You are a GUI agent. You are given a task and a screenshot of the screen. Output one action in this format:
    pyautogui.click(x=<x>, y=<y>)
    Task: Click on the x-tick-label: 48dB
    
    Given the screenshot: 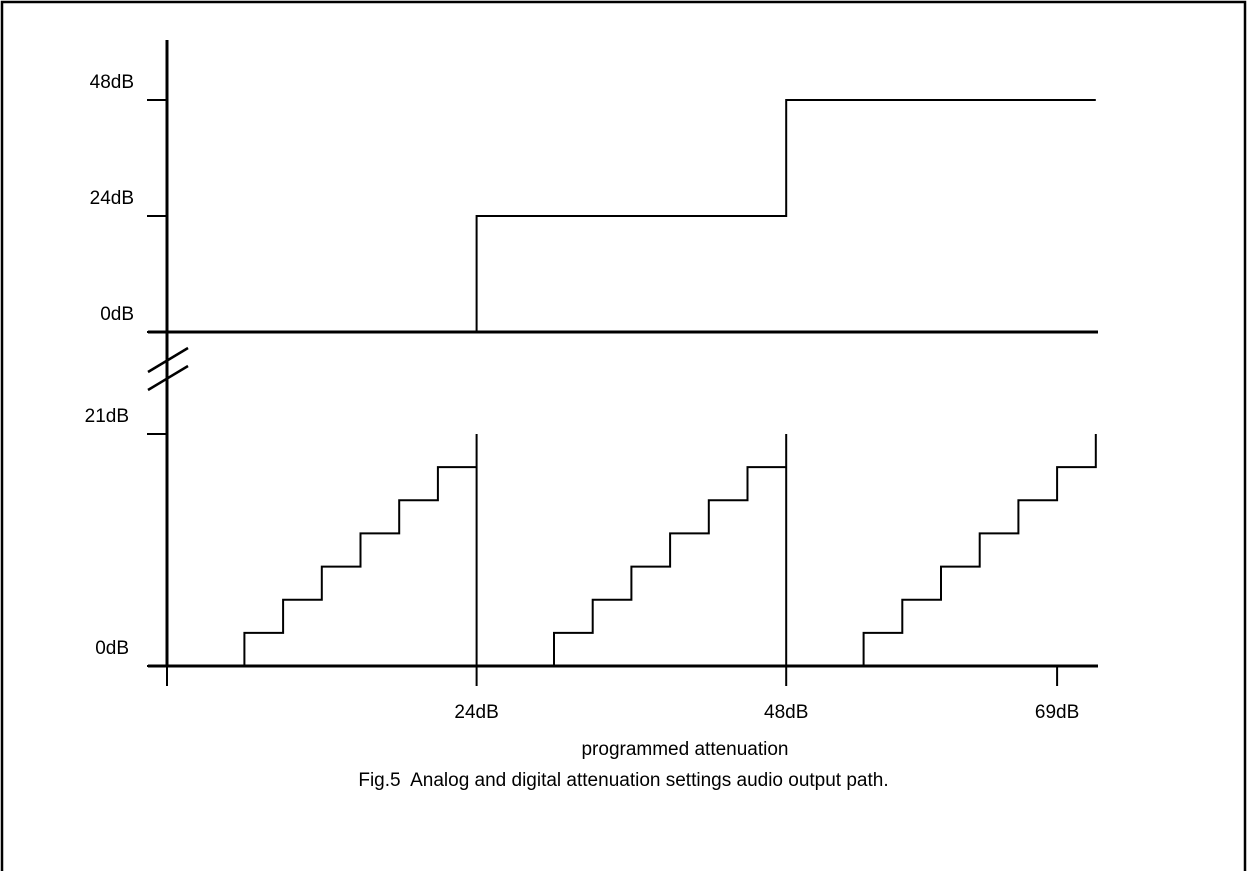 What is the action you would take?
    pyautogui.click(x=786, y=712)
    